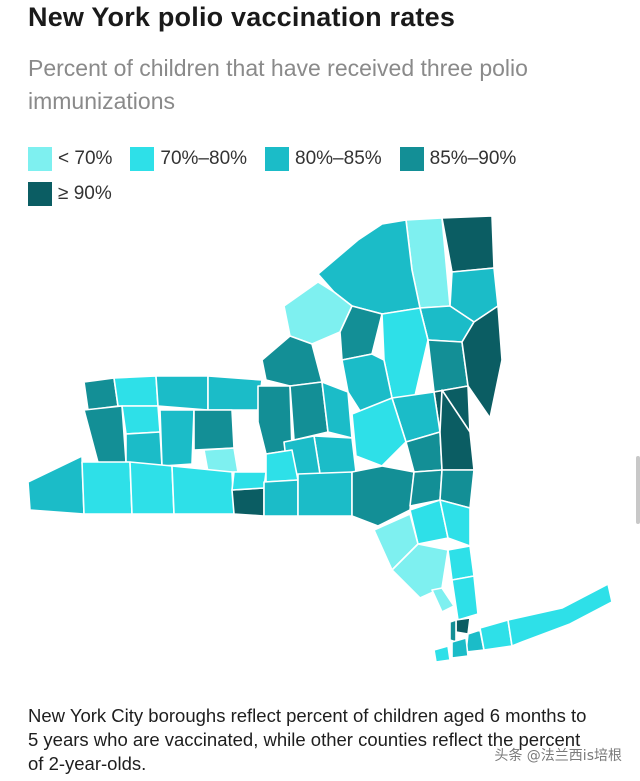 This screenshot has width=640, height=781. Describe the element at coordinates (141, 420) in the screenshot. I see `county-genesee` at that location.